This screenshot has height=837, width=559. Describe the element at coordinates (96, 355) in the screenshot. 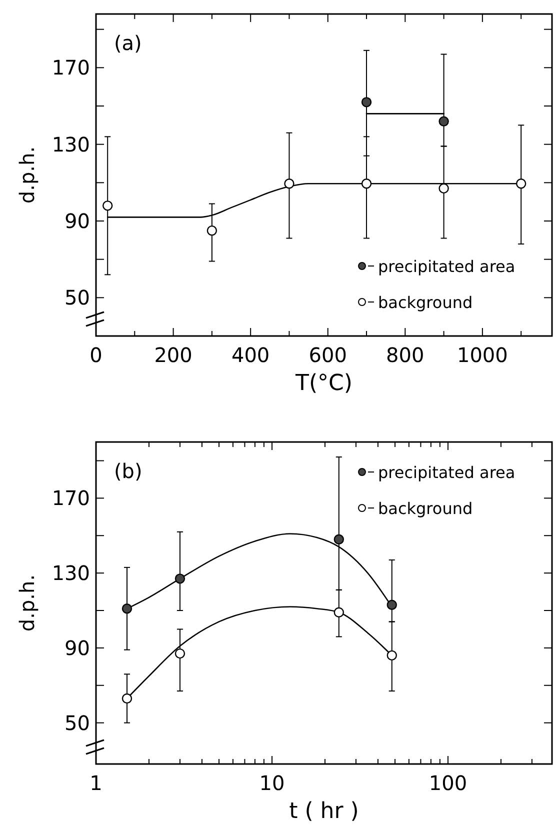

I see `x-tick-label: 0` at that location.